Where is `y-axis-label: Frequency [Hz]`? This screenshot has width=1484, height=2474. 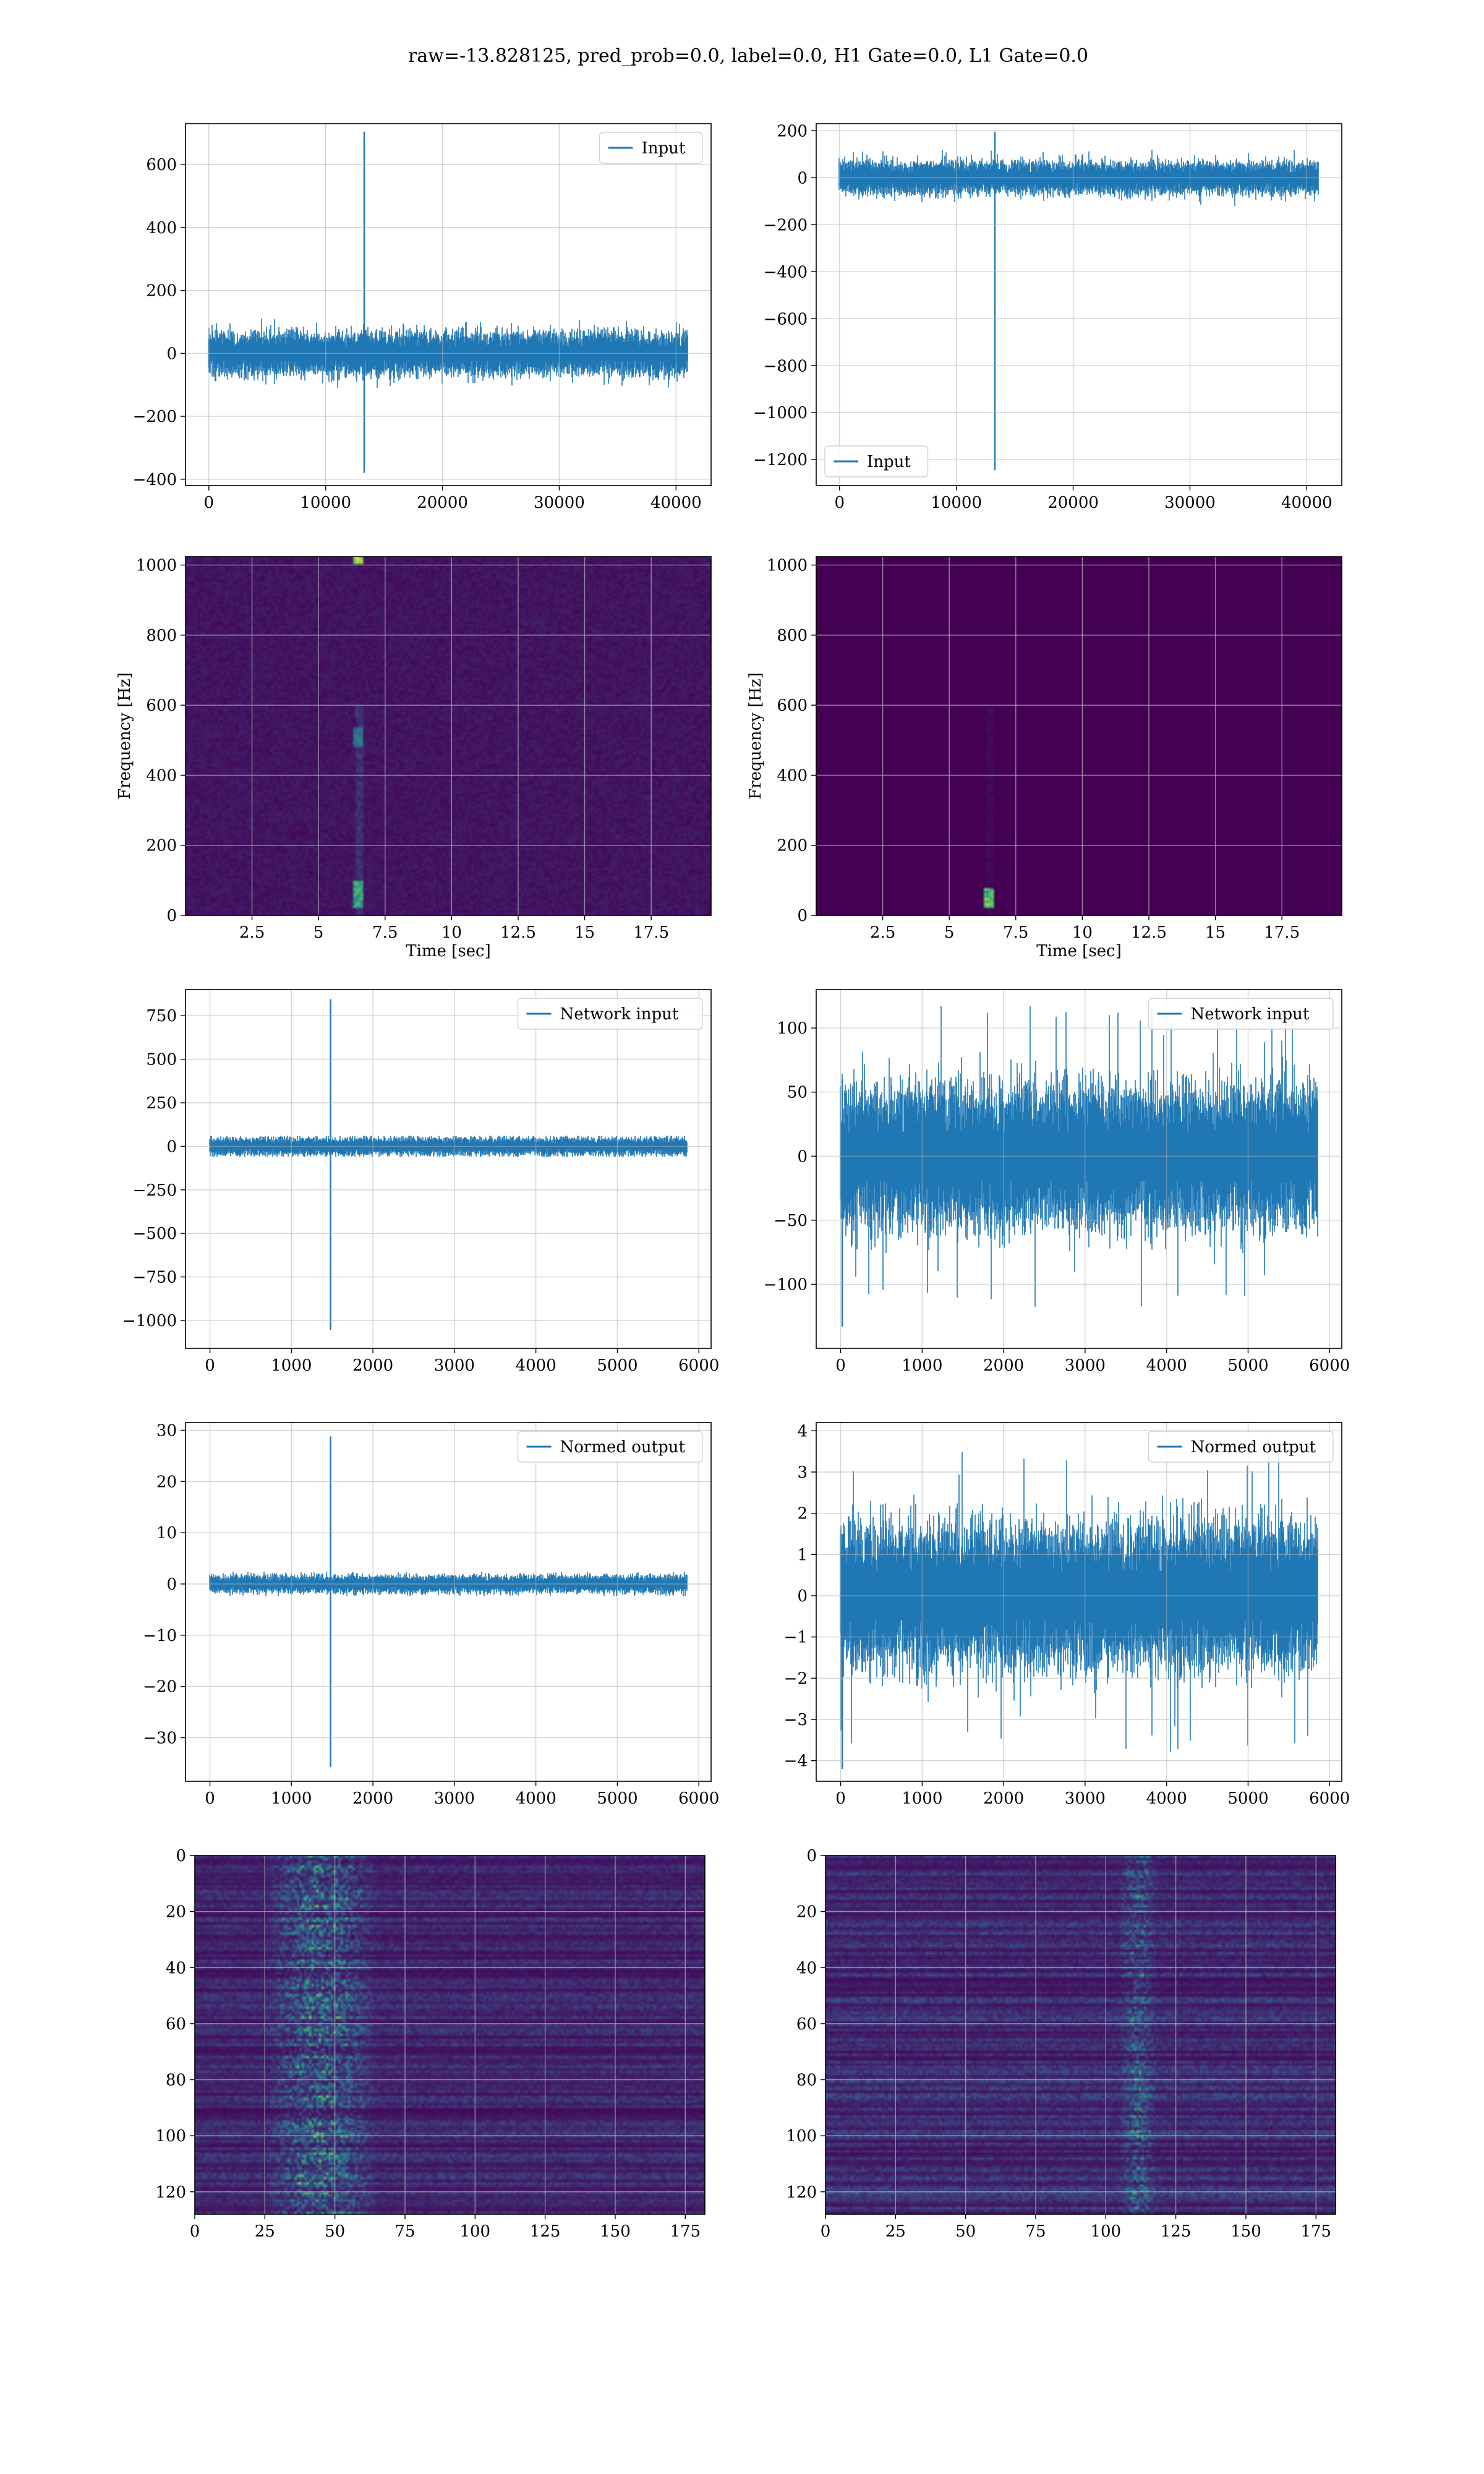
y-axis-label: Frequency [Hz] is located at coordinates (125, 736).